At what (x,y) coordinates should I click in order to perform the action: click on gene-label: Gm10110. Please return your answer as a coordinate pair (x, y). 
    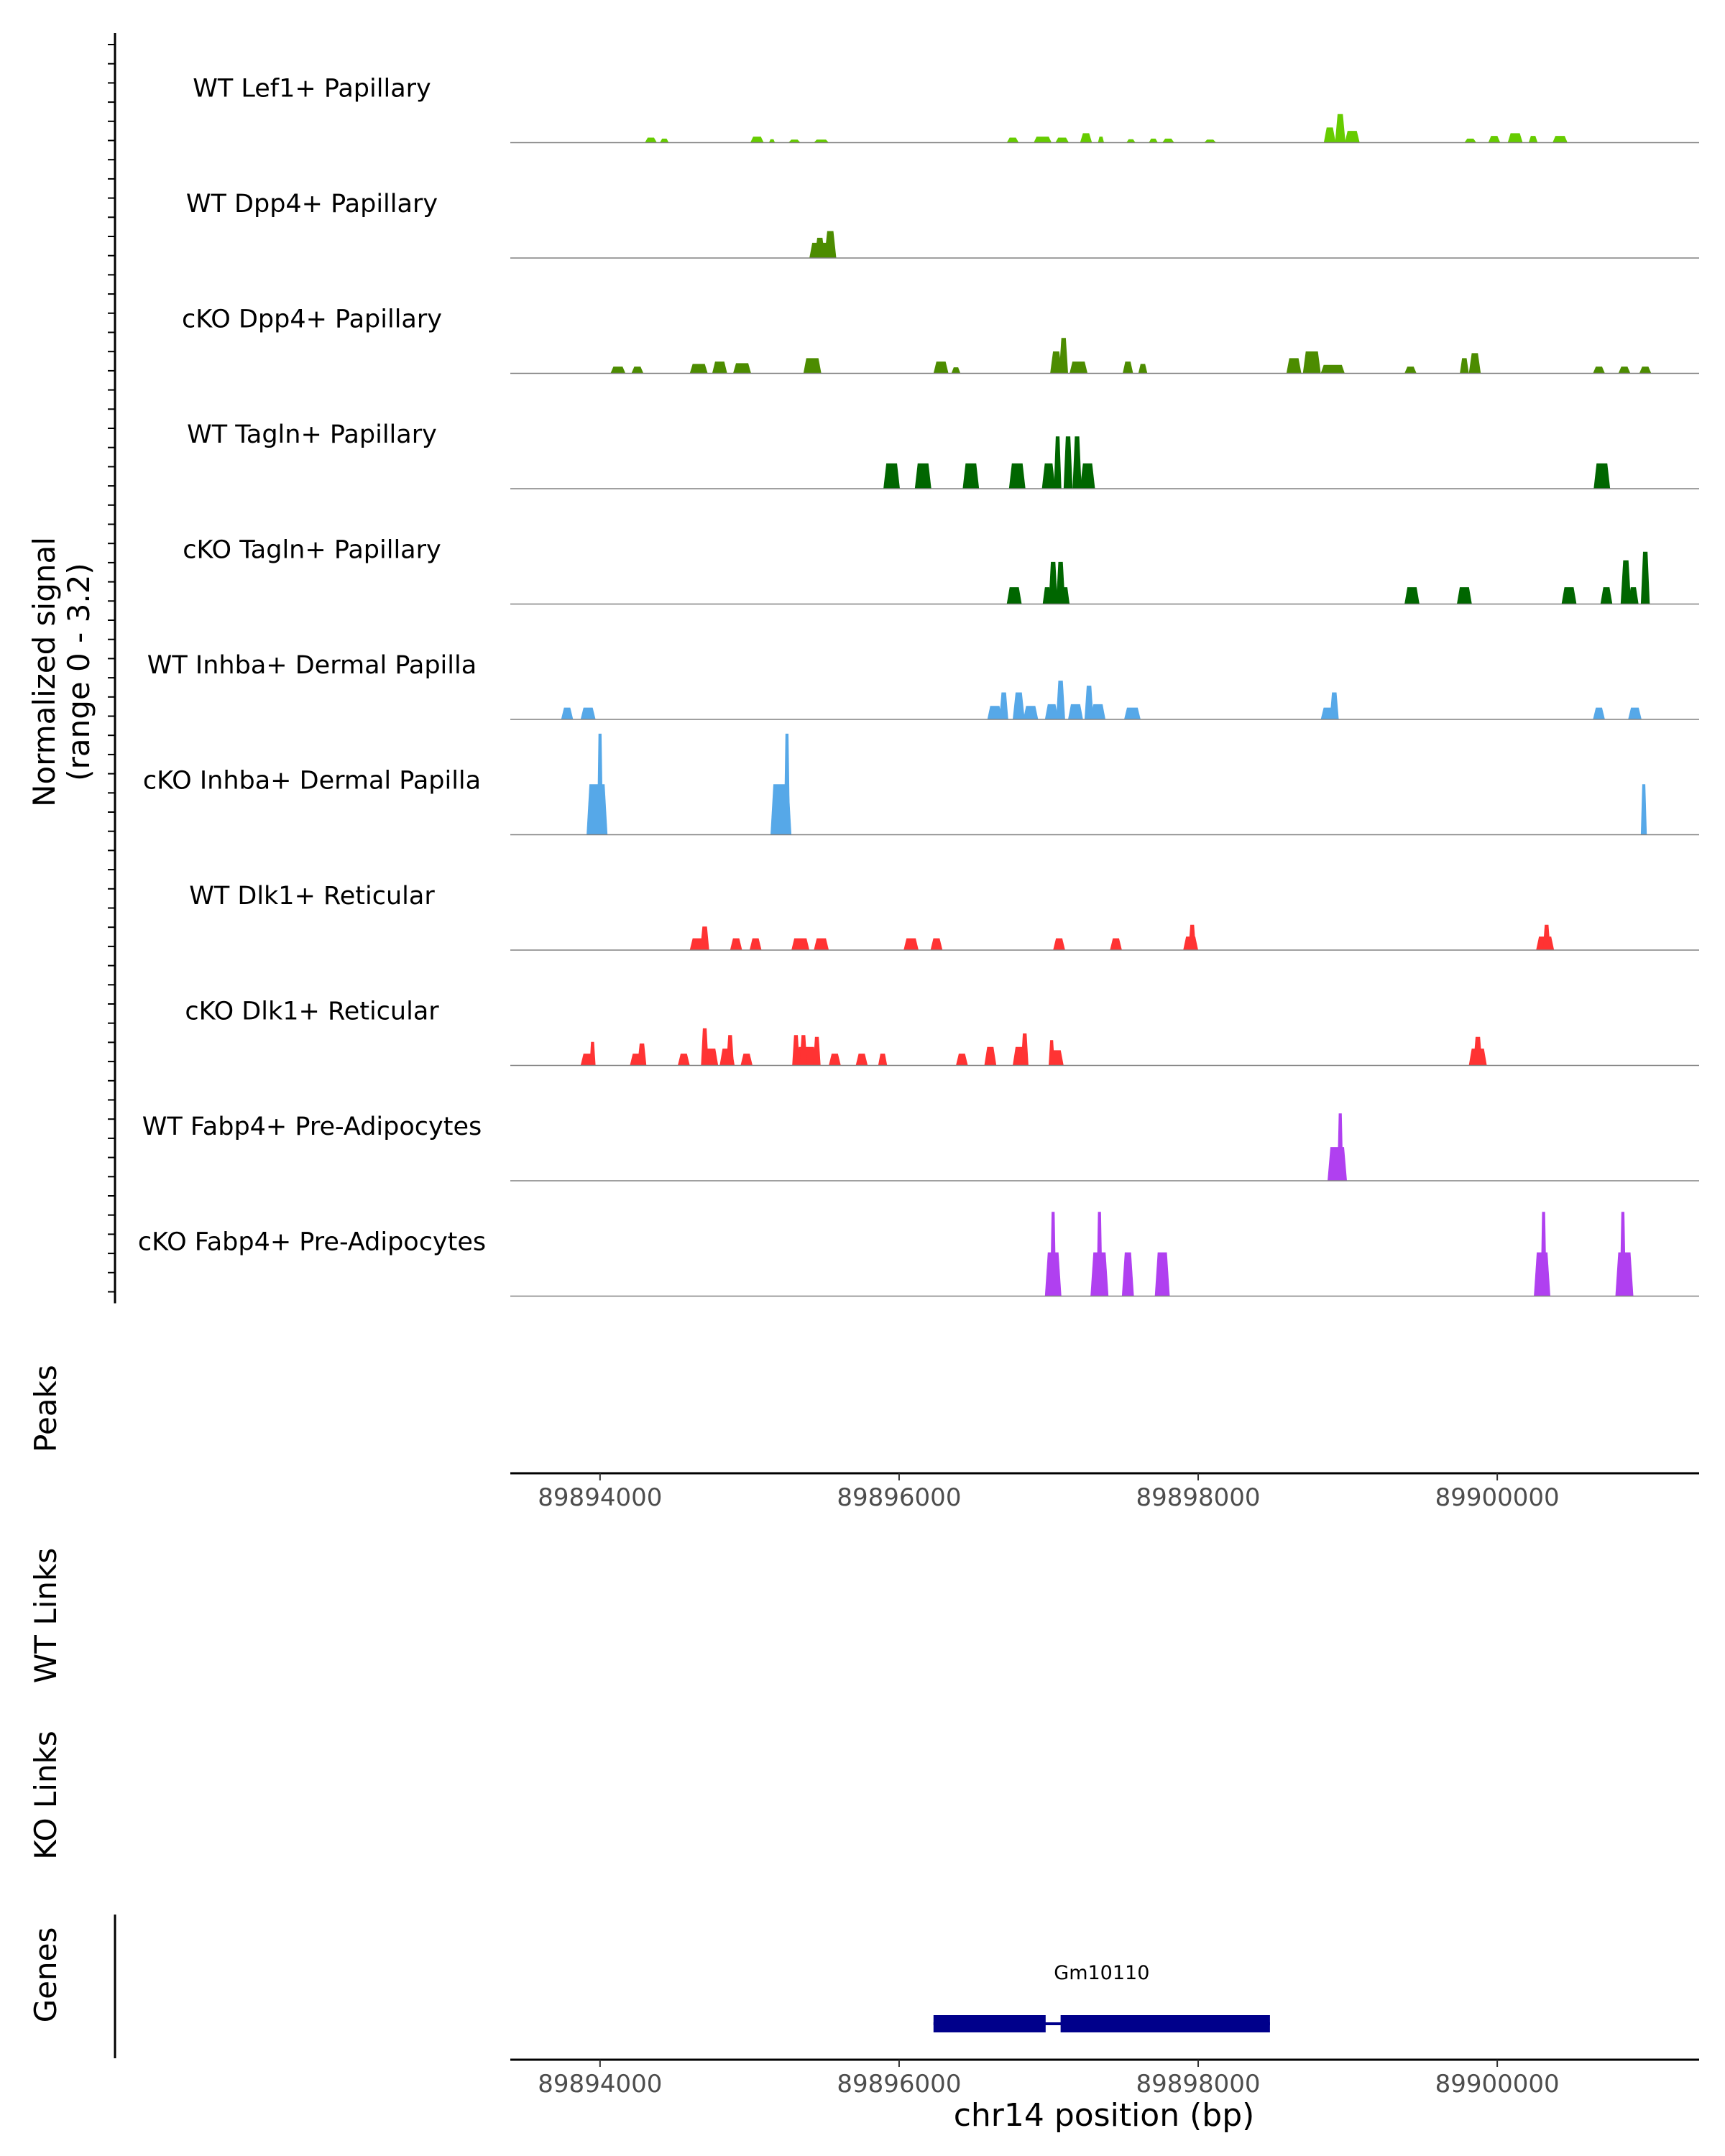
    Looking at the image, I should click on (1101, 1973).